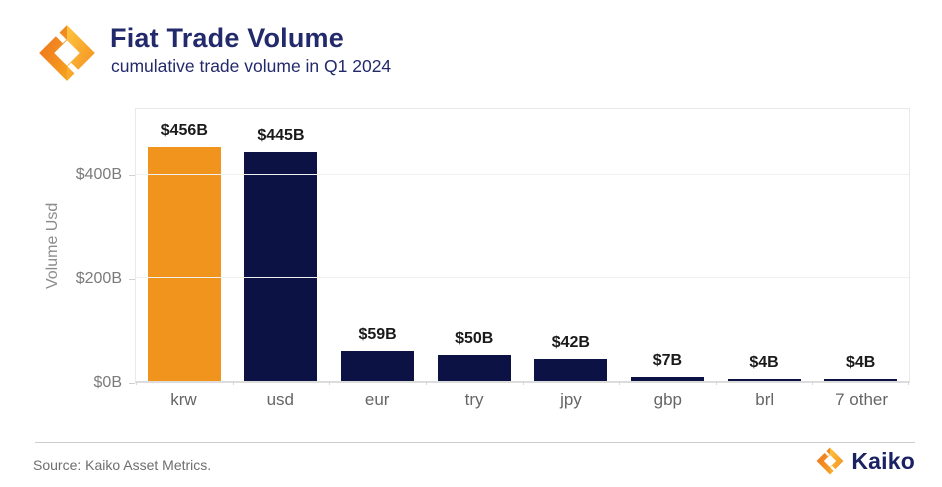  Describe the element at coordinates (184, 130) in the screenshot. I see `bar-value-label: $456B` at that location.